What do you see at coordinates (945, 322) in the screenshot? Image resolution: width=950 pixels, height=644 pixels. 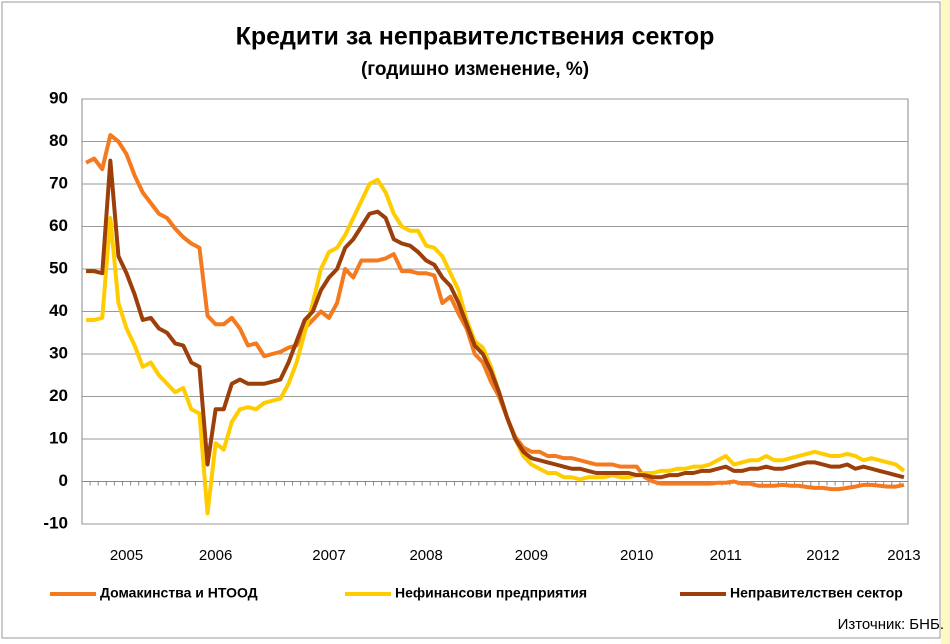 I see `side-strip` at bounding box center [945, 322].